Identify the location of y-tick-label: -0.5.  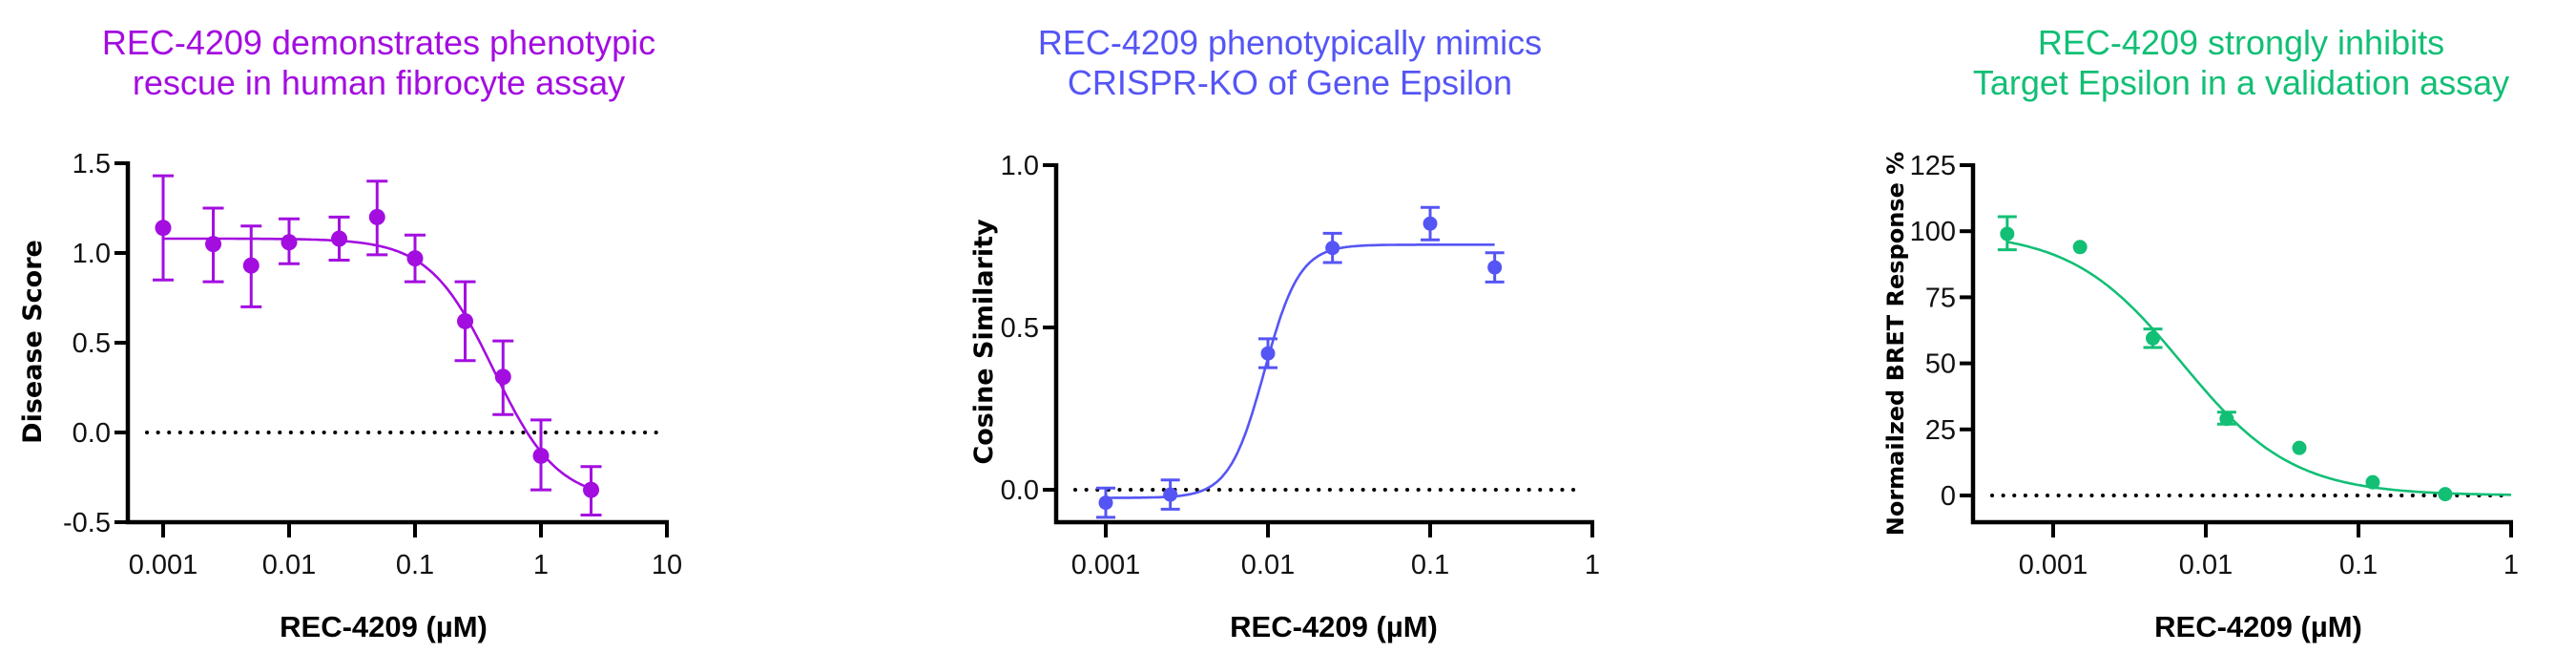
(87, 523).